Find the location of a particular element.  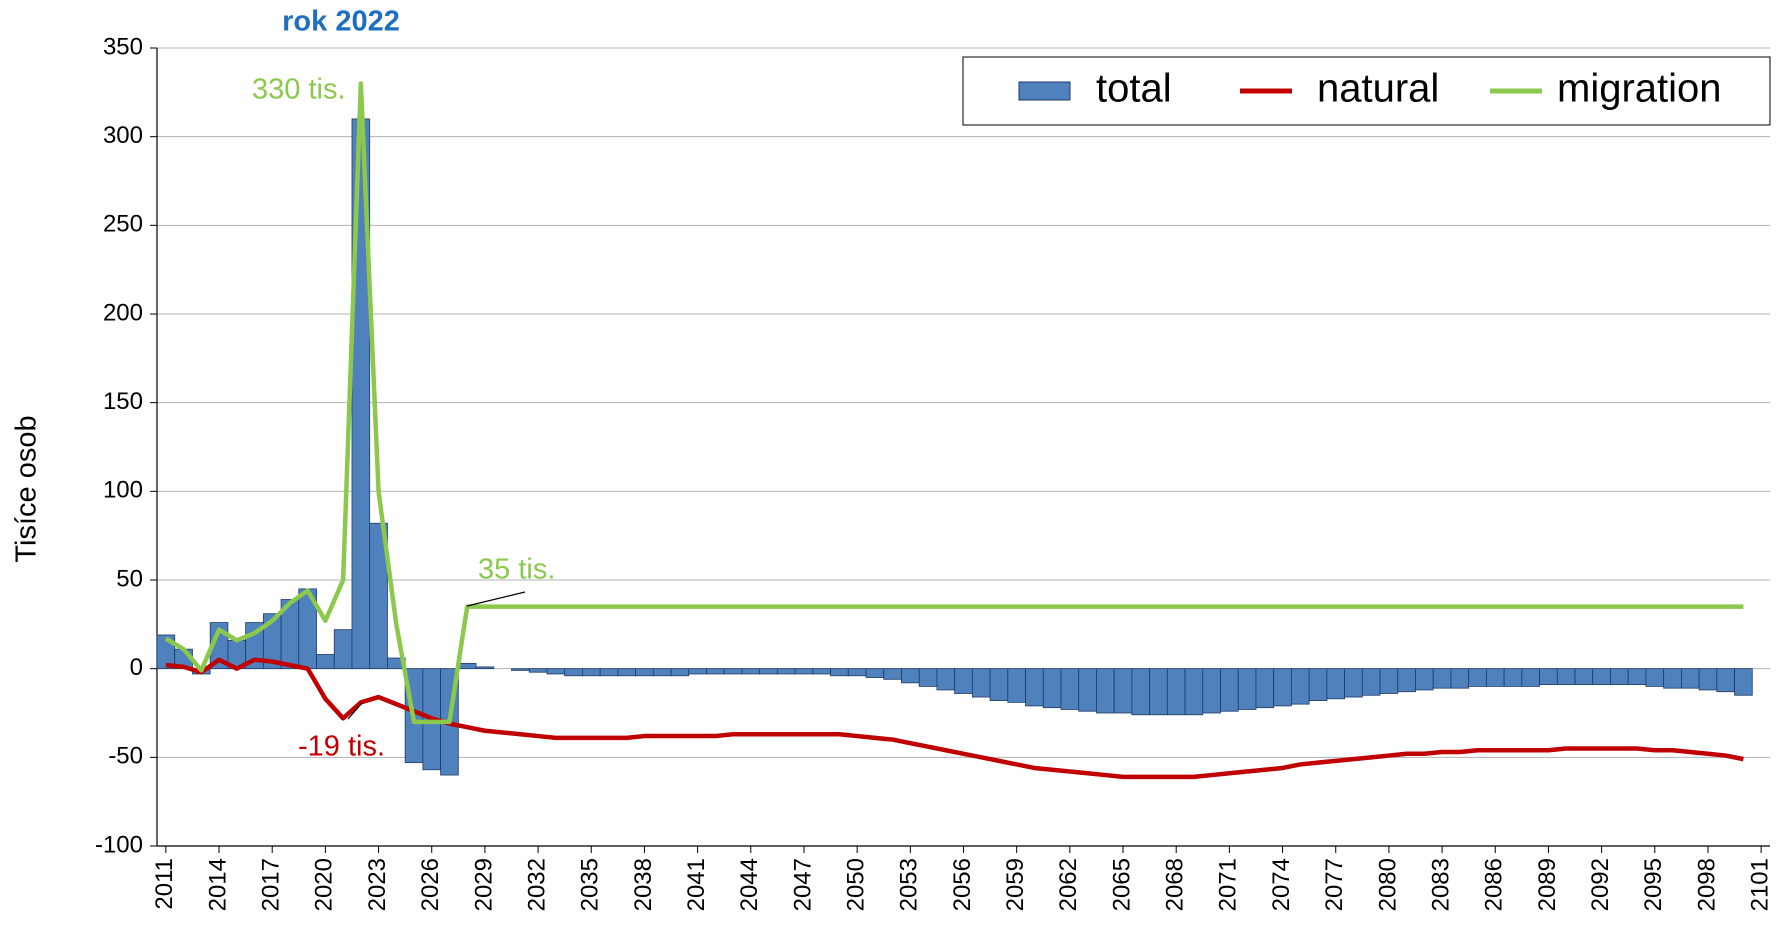

x-tick-label: 2044 is located at coordinates (749, 884).